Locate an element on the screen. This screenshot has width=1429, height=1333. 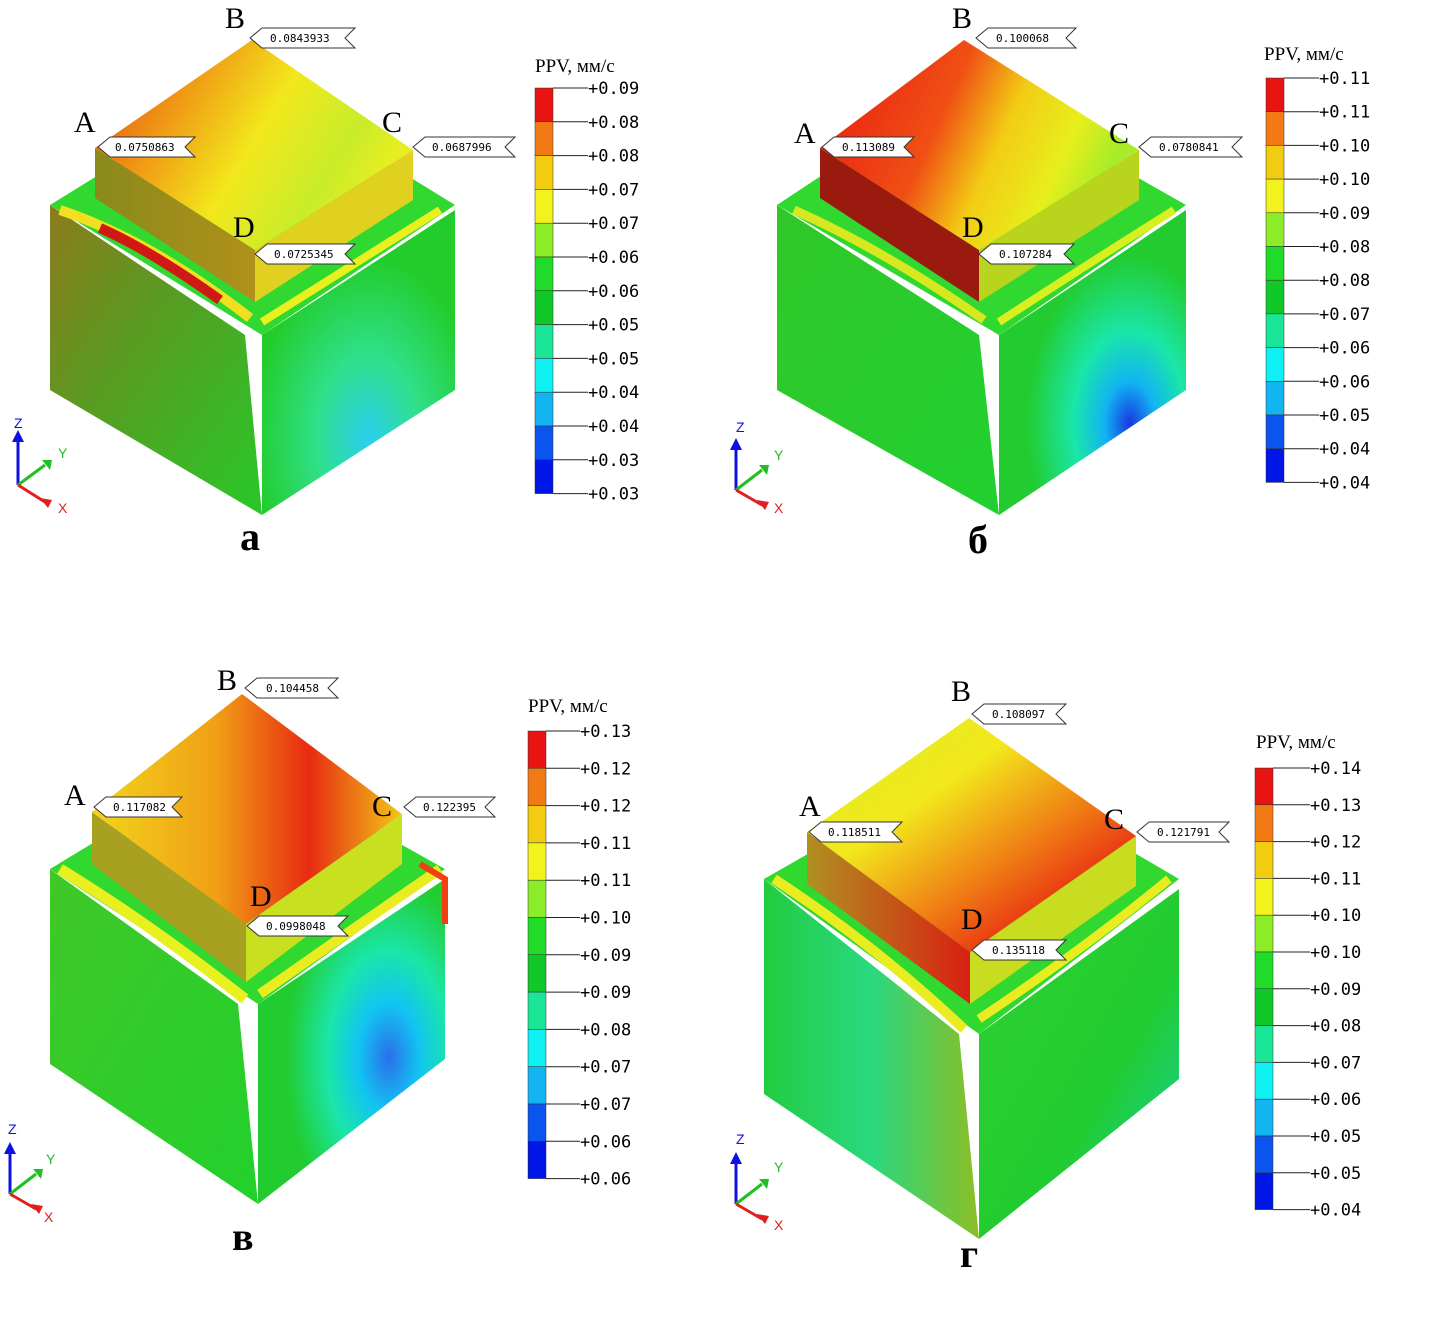
value-tag-c: 0.0687996 is located at coordinates (464, 147).